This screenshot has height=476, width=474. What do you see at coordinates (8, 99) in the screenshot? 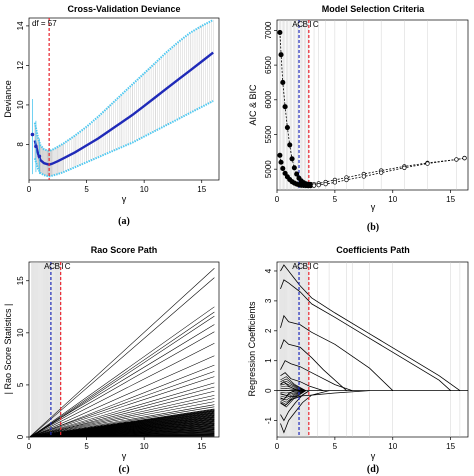
I see `y-axis-label: Deviance` at bounding box center [8, 99].